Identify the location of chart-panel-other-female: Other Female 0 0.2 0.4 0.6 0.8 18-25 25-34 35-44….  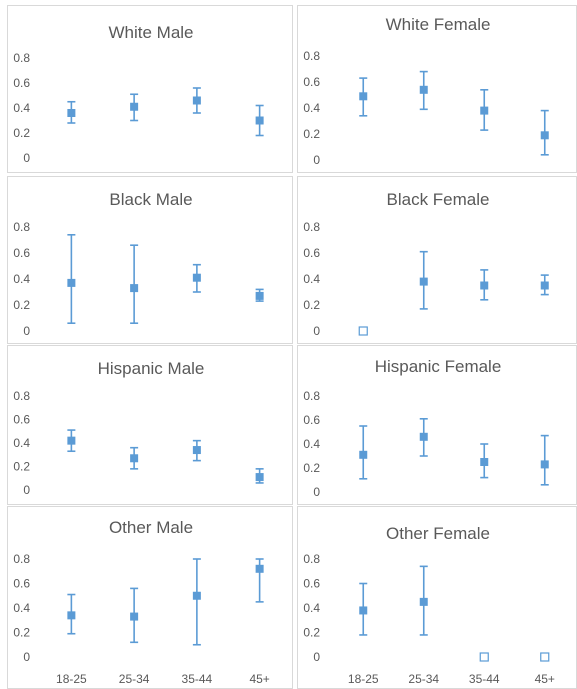
(437, 597).